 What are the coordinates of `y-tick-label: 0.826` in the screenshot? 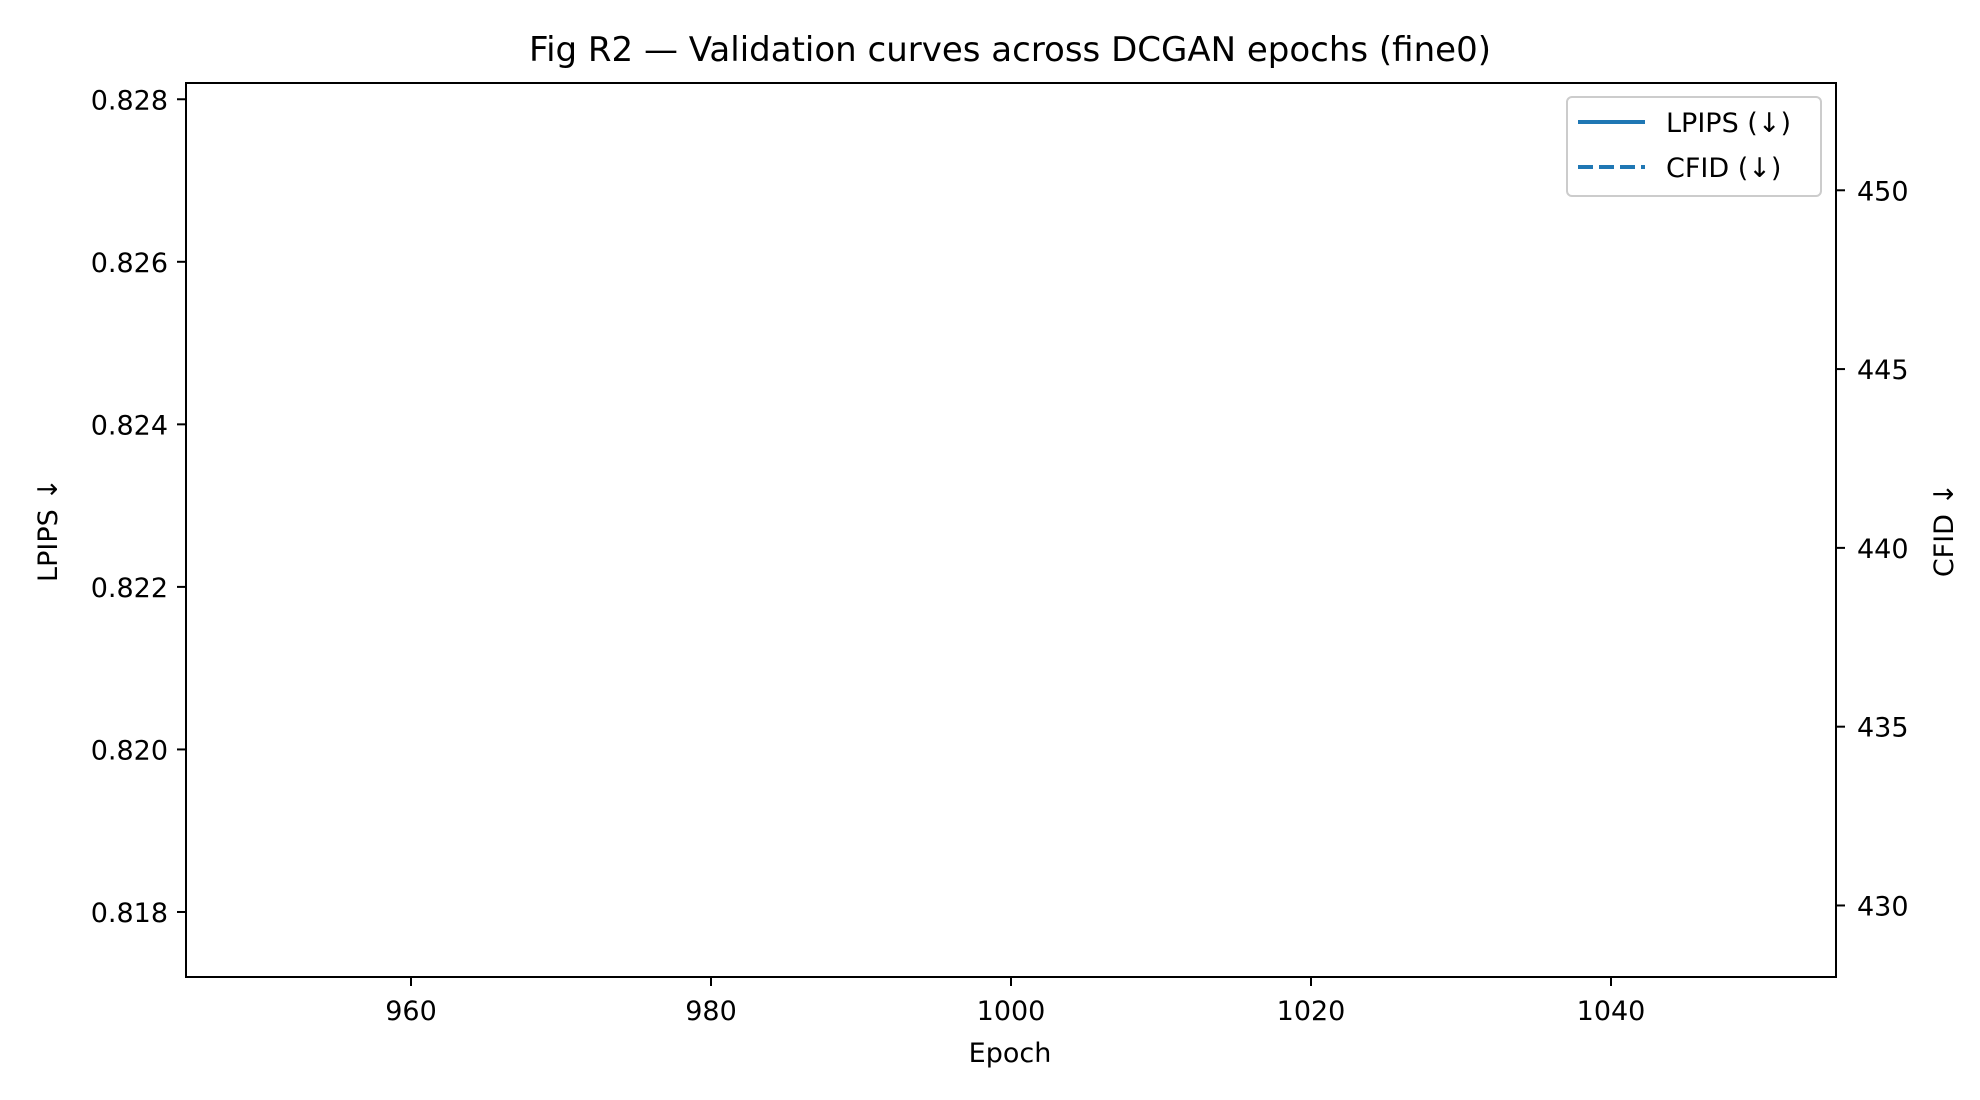 It's located at (129, 263).